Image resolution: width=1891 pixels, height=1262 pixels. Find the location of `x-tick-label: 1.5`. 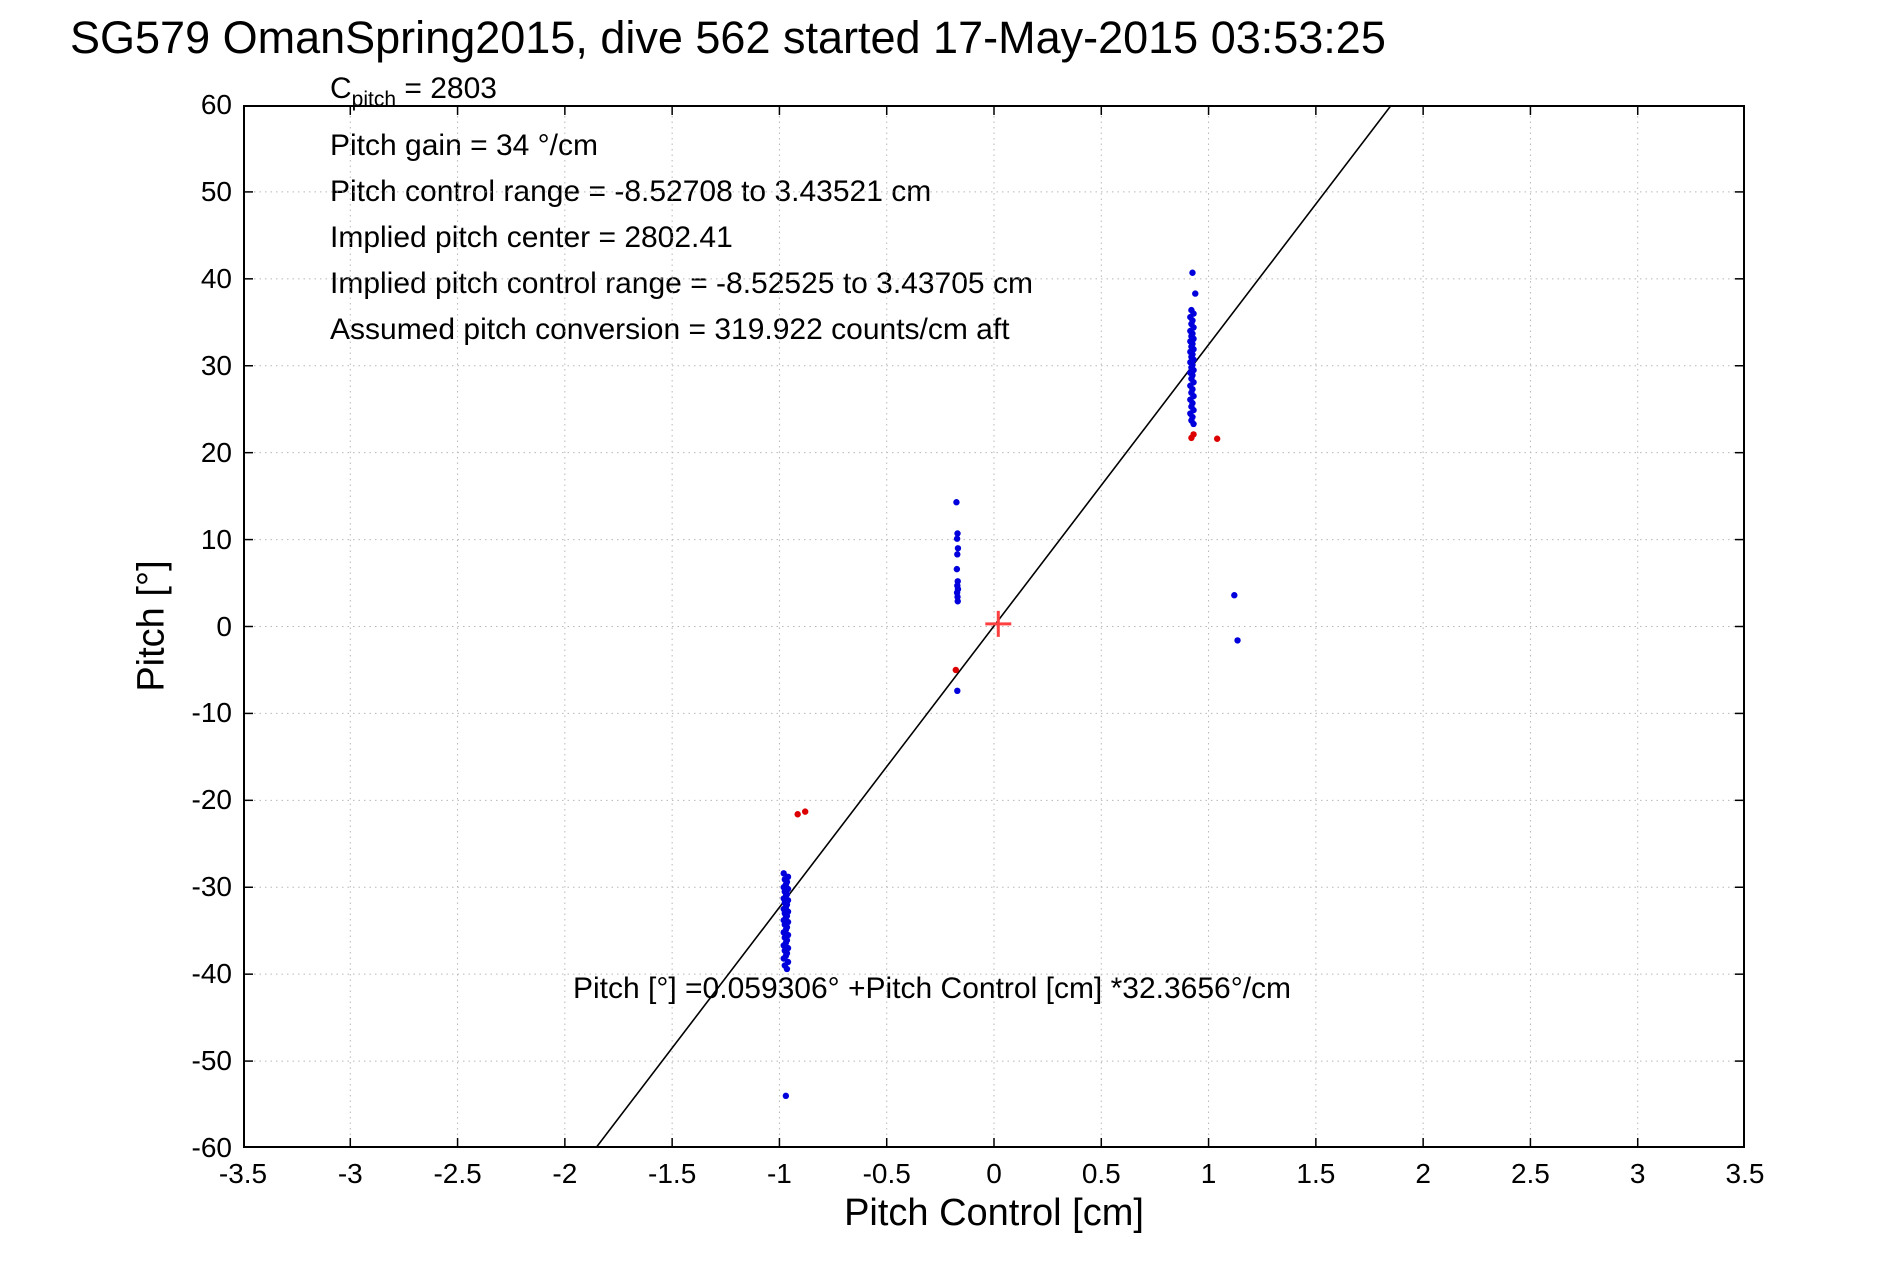

x-tick-label: 1.5 is located at coordinates (1316, 1173).